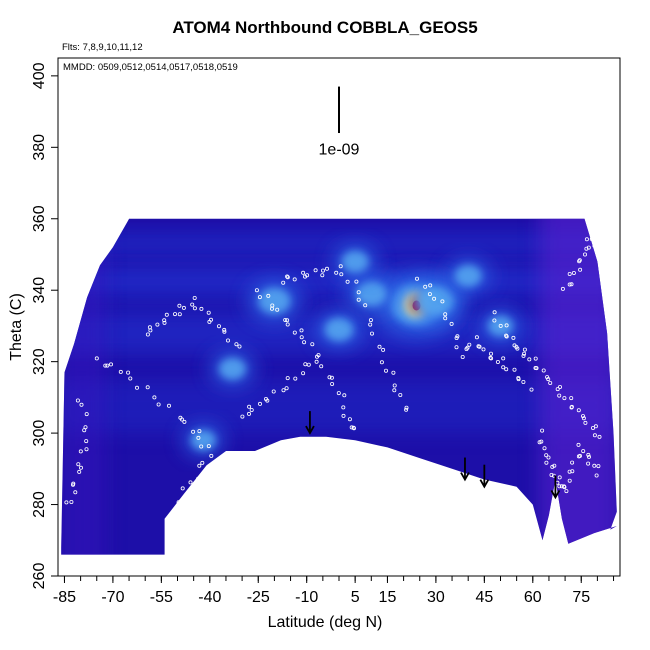 The height and width of the screenshot is (650, 650). Describe the element at coordinates (39, 290) in the screenshot. I see `y-tick-label: 340` at that location.